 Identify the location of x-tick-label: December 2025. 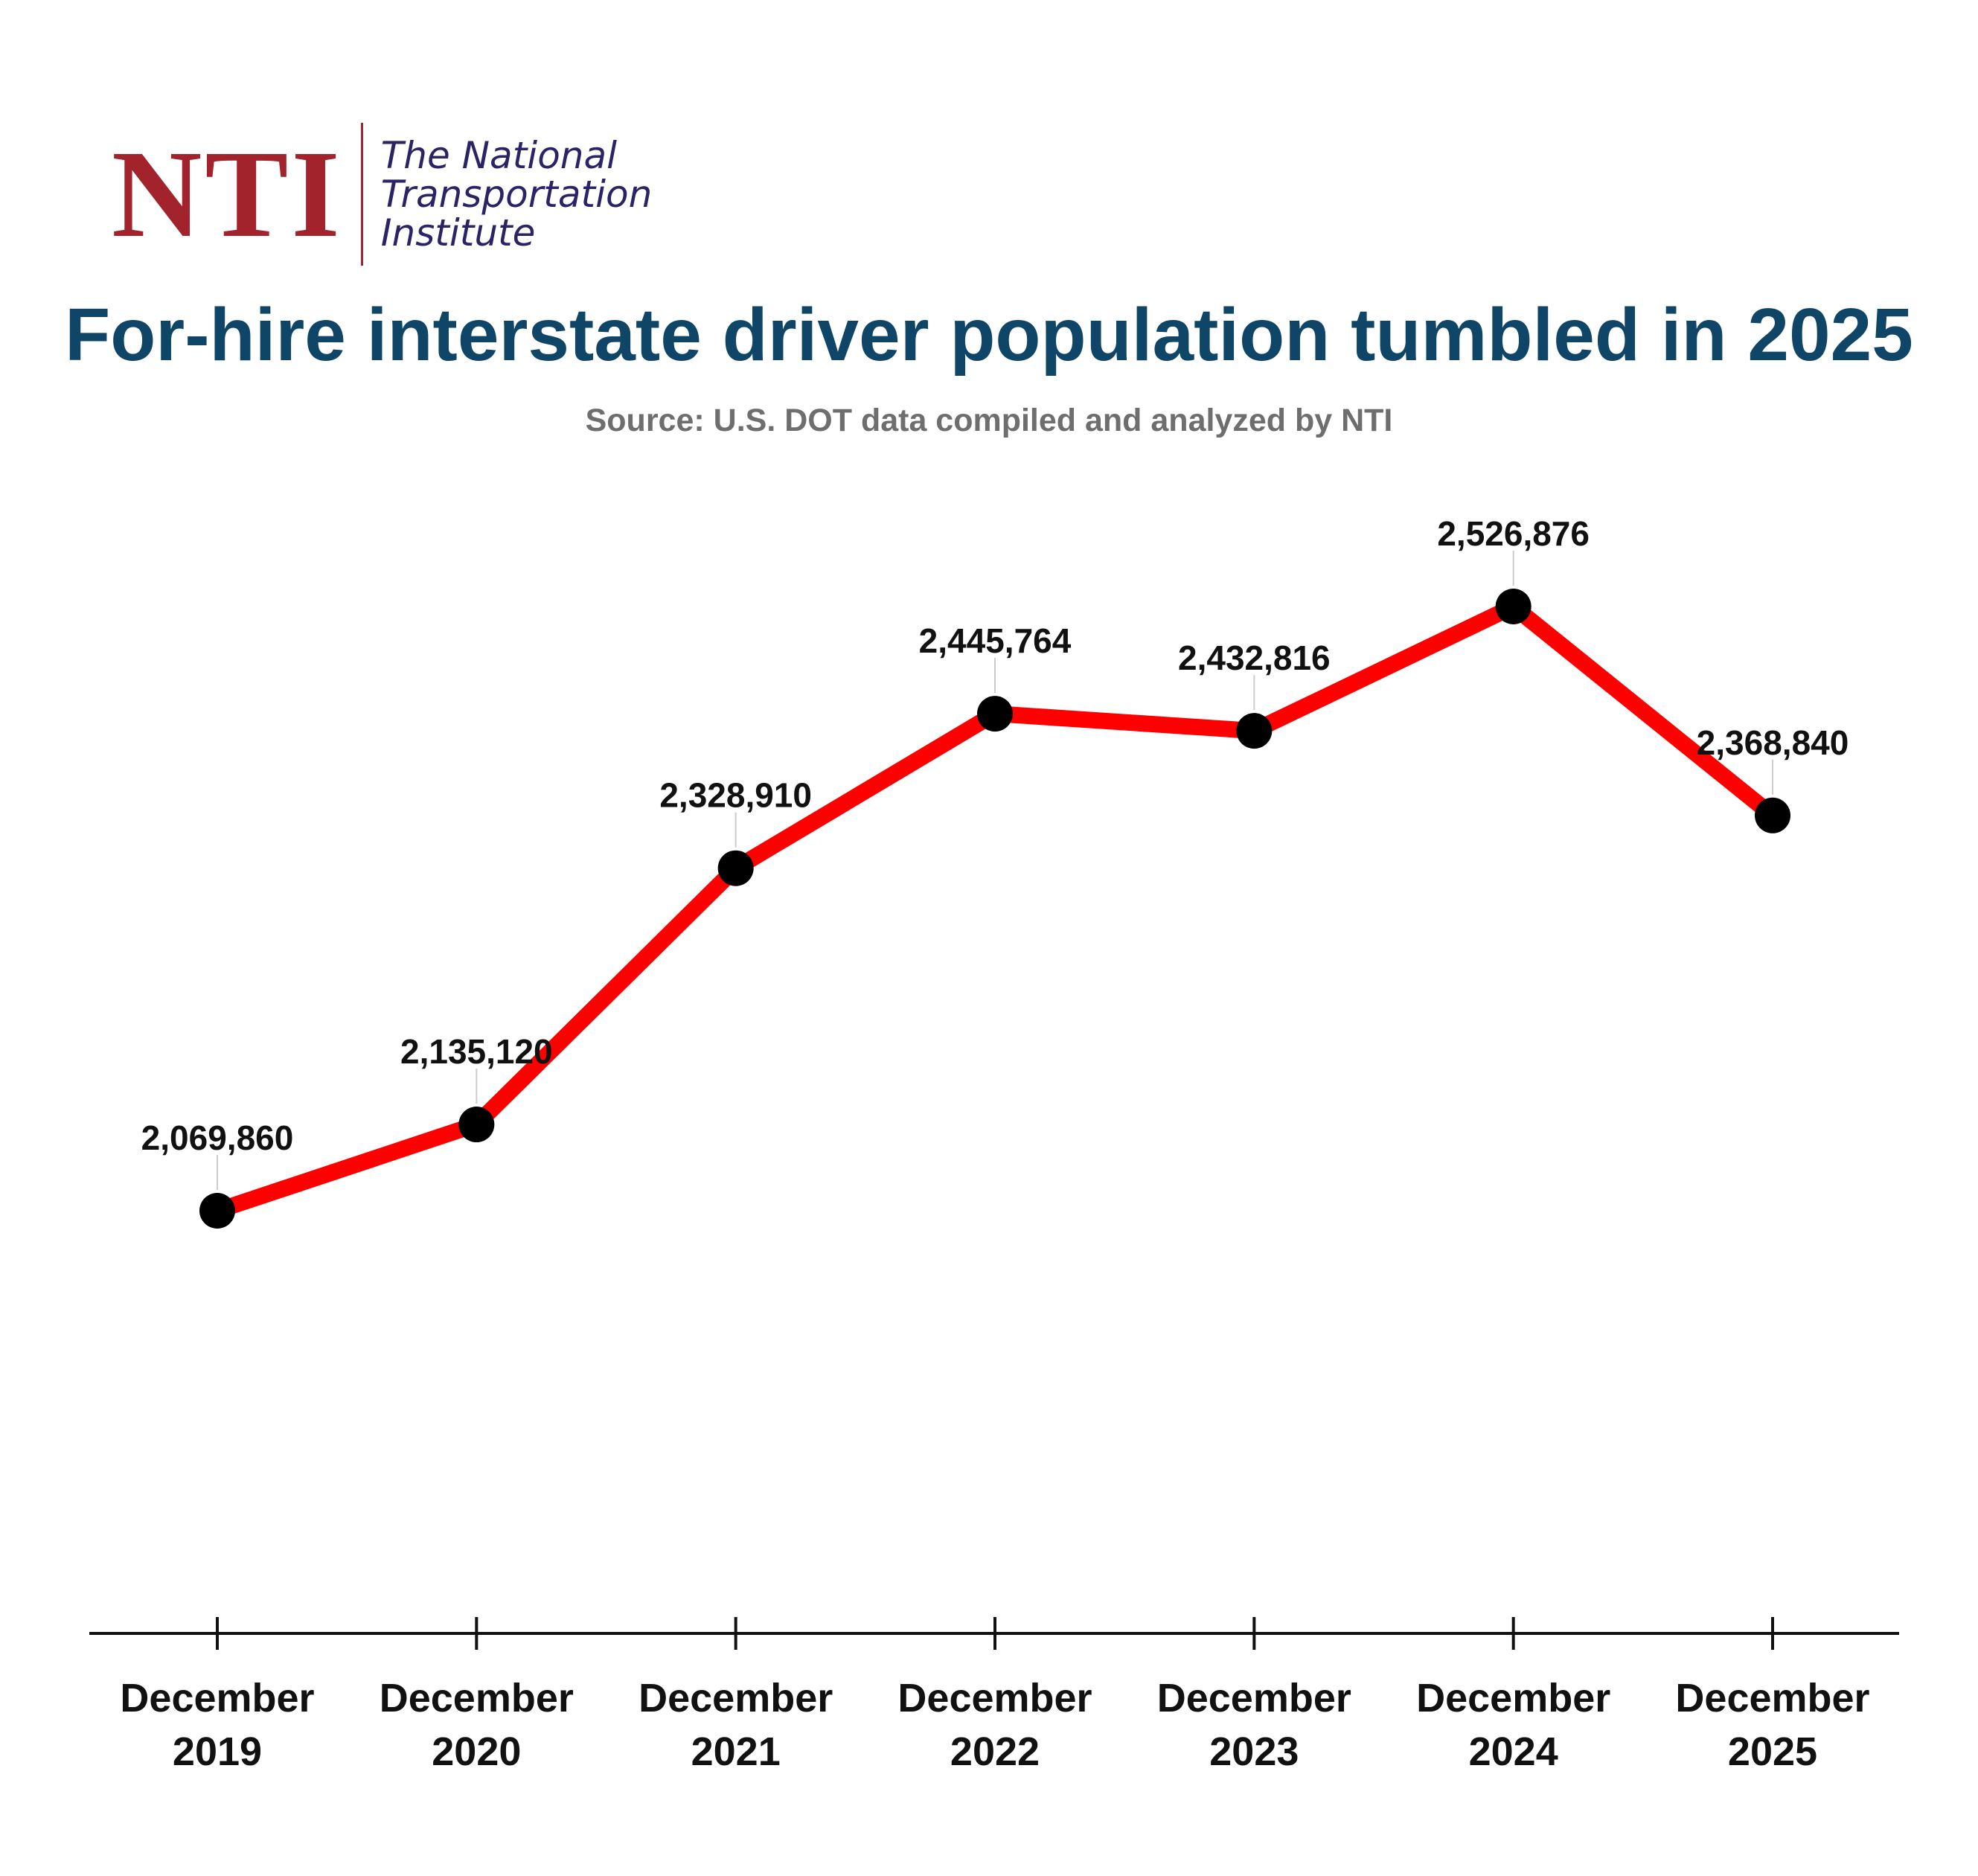
(1772, 1725).